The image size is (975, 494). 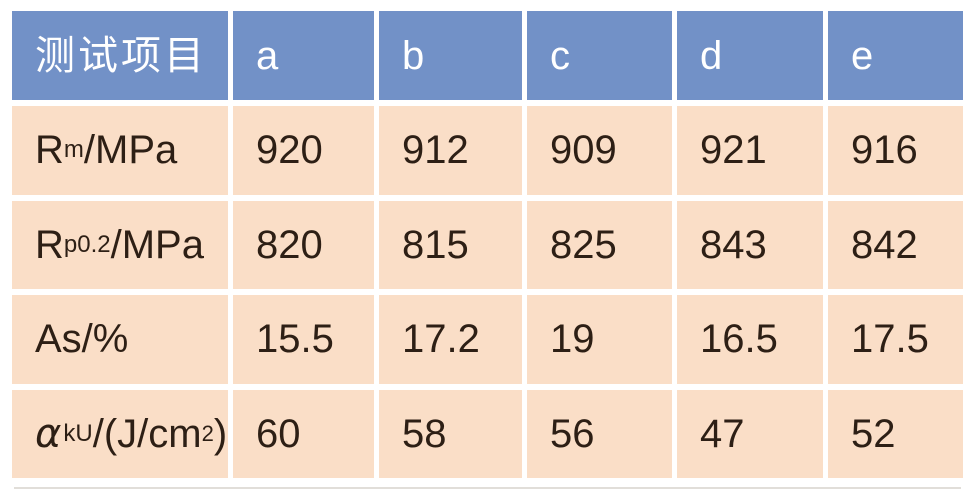 I want to click on table-cell: 58, so click(x=450, y=433).